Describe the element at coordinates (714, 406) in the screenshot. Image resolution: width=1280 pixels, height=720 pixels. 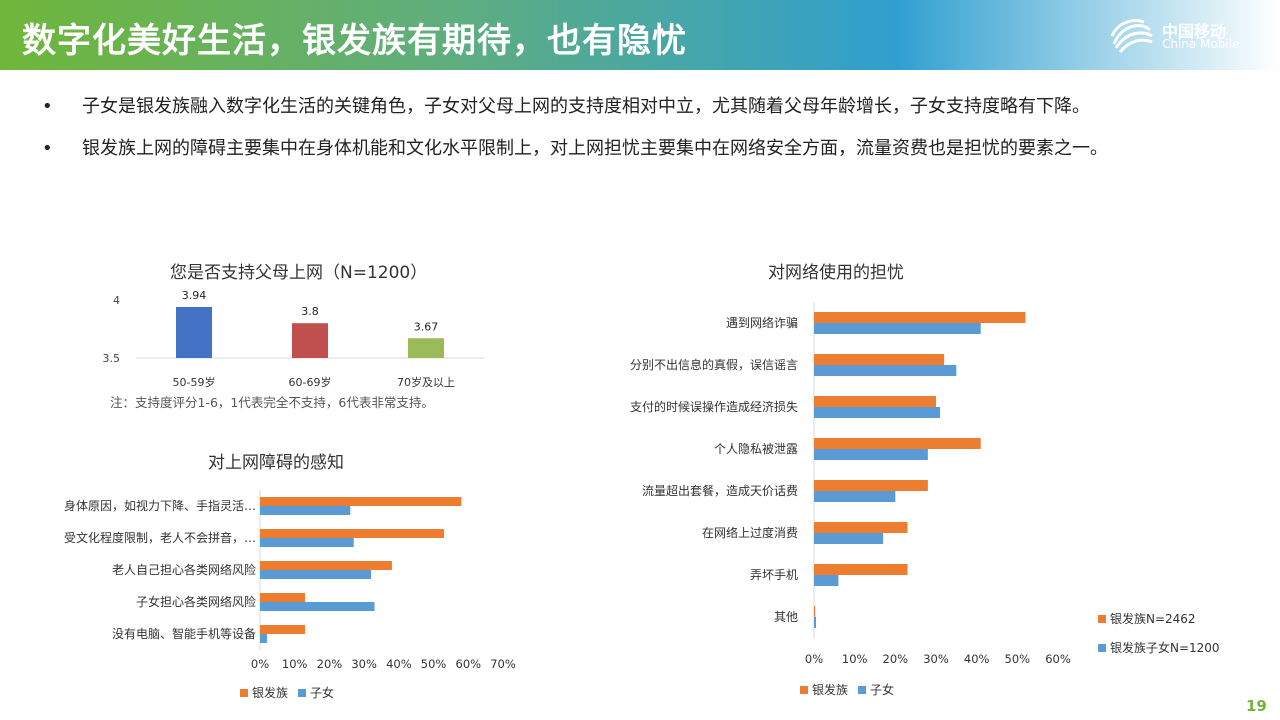
I see `chart3-category-label: 支付的时候误操作造成经济损失` at that location.